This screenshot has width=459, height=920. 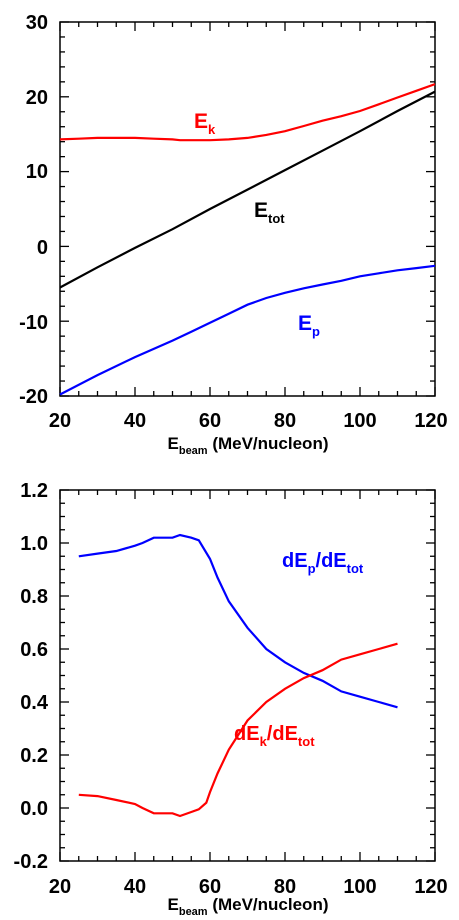 What do you see at coordinates (60, 421) in the screenshot?
I see `top-x-tick-label: 20` at bounding box center [60, 421].